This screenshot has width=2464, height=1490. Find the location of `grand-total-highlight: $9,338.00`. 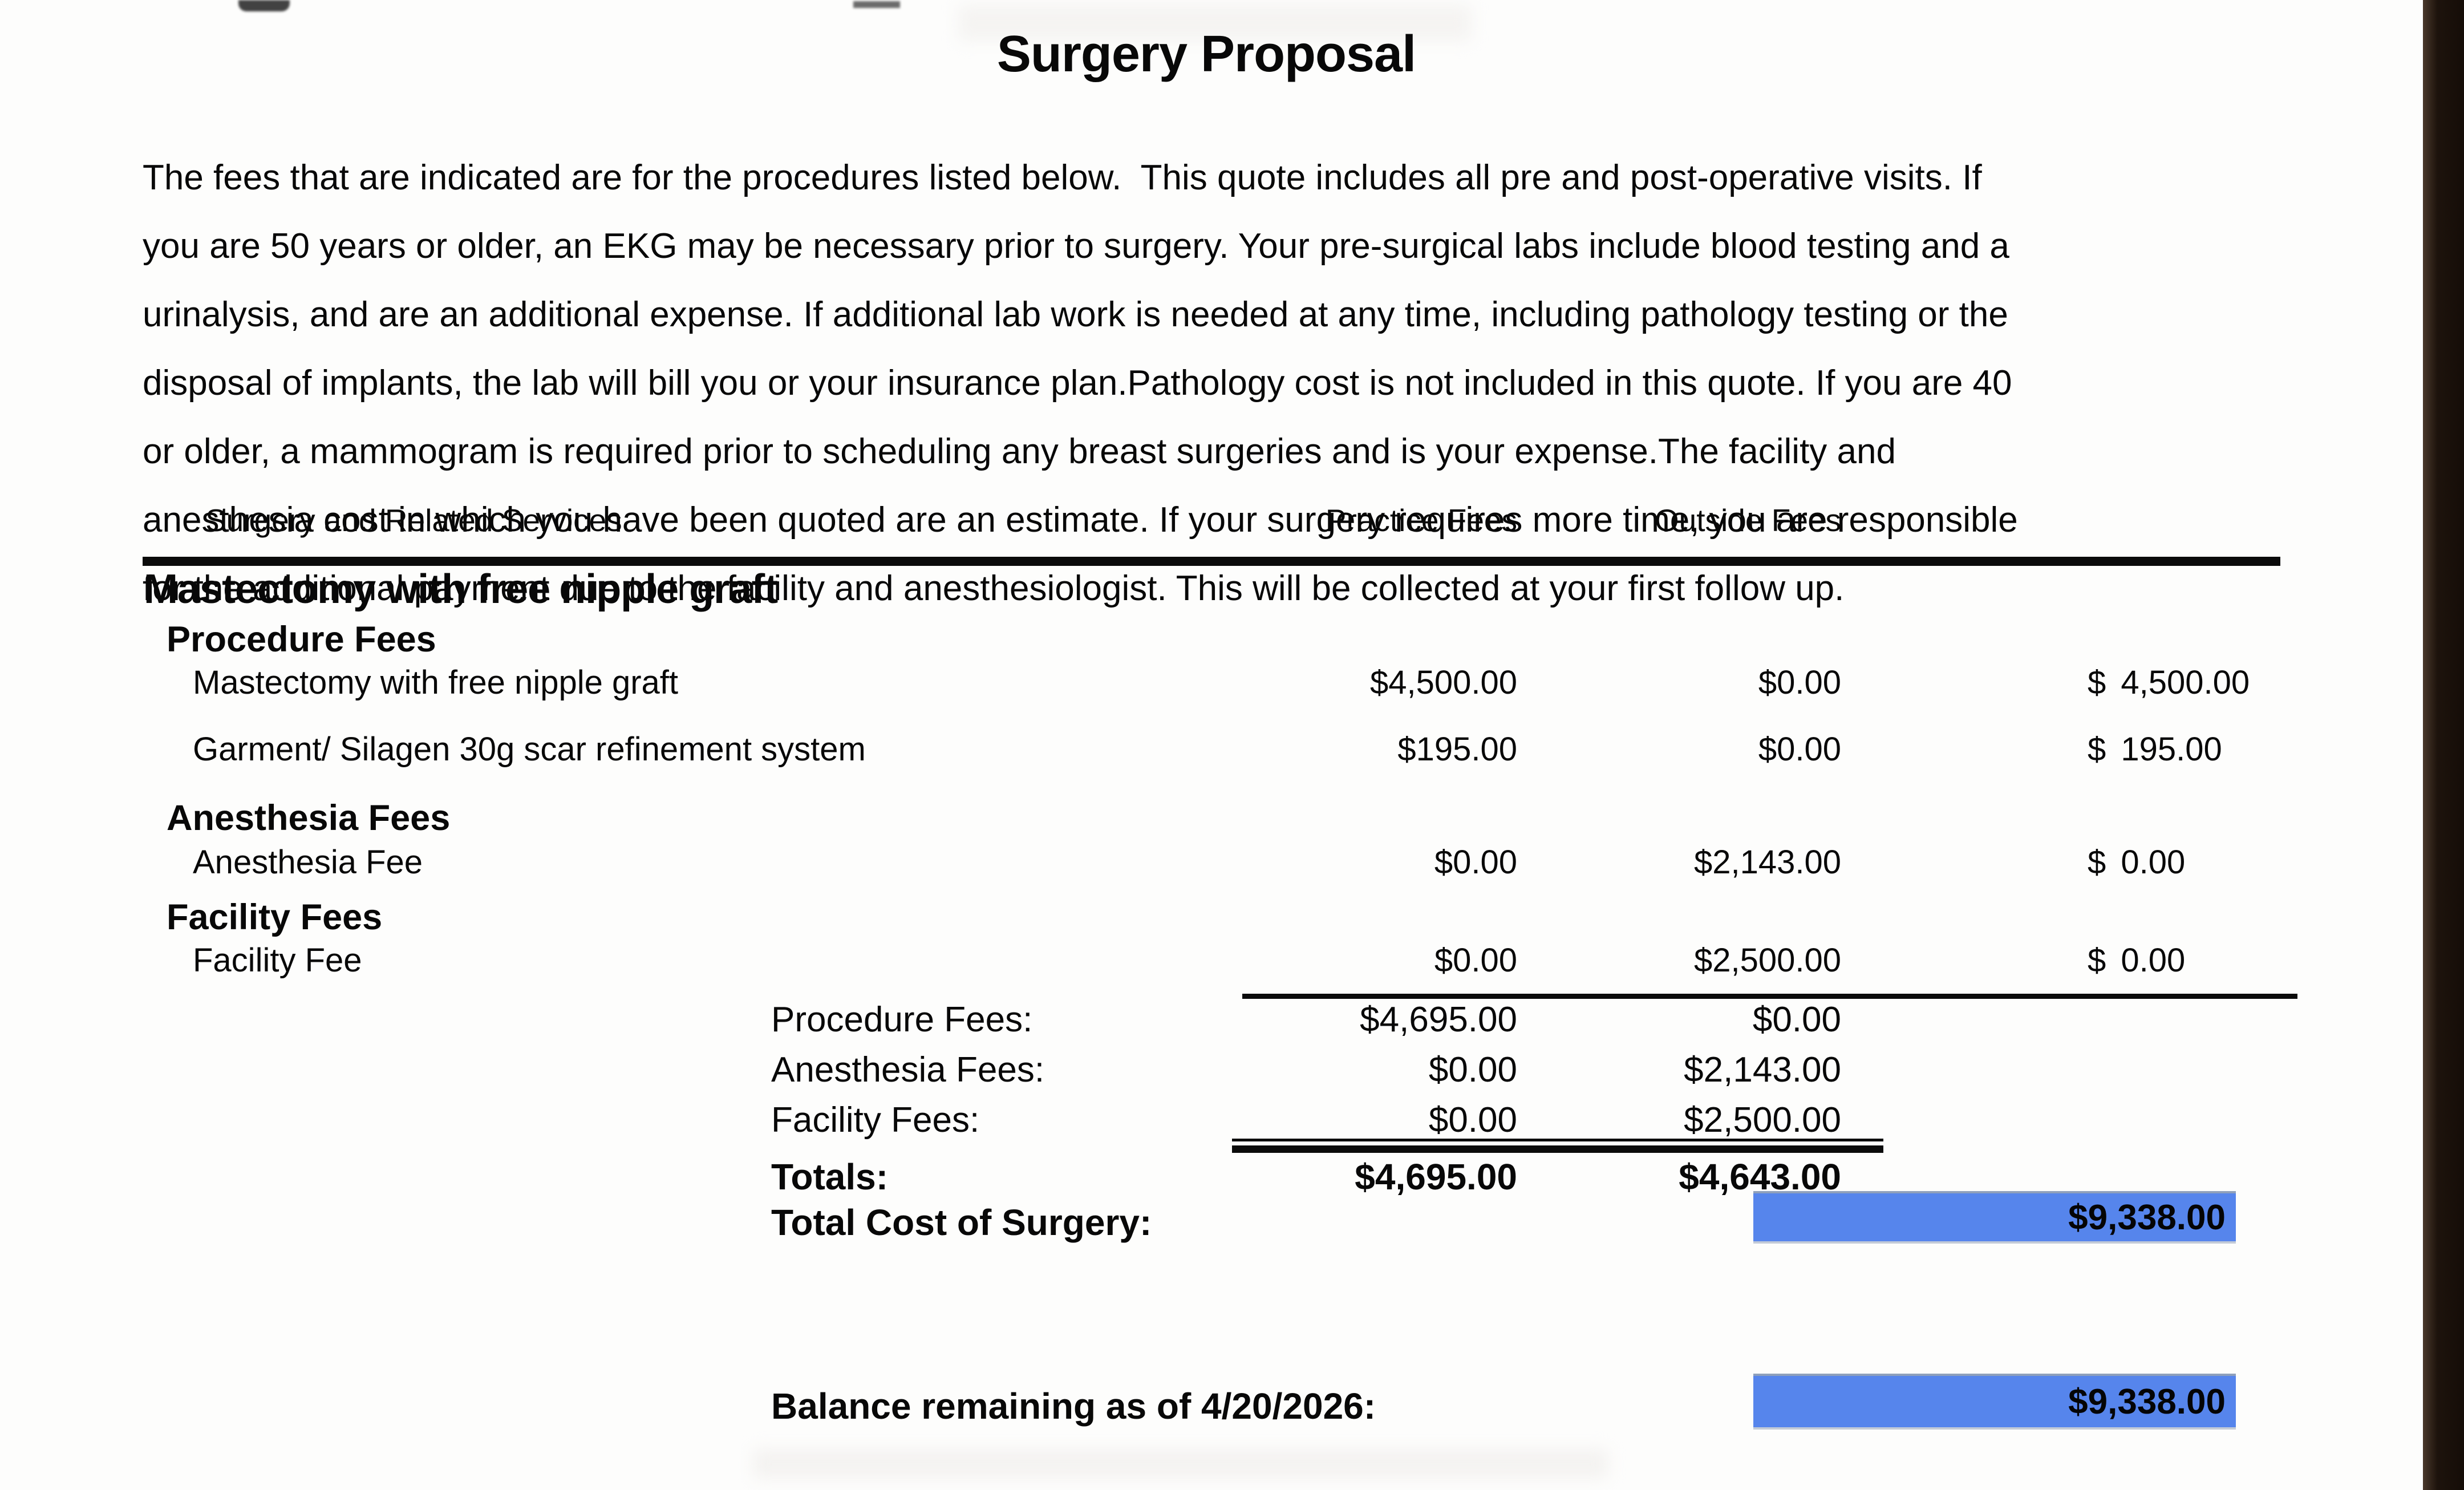

grand-total-highlight: $9,338.00 is located at coordinates (1995, 1217).